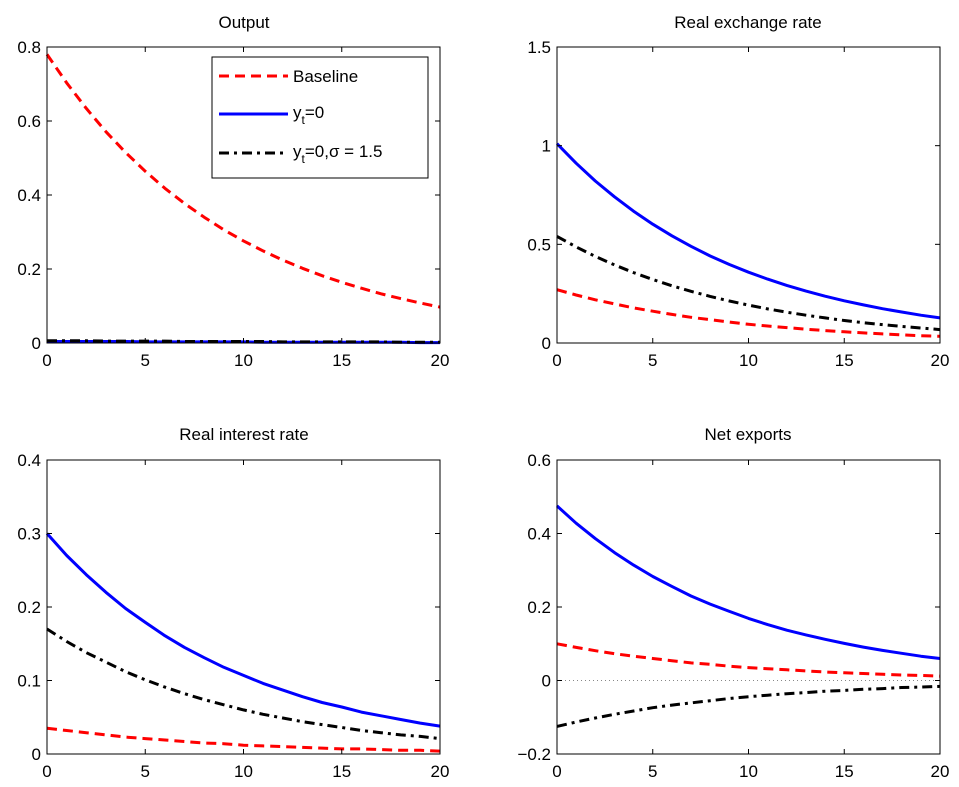 Image resolution: width=959 pixels, height=787 pixels. I want to click on y-tick-label: 1.5, so click(539, 47).